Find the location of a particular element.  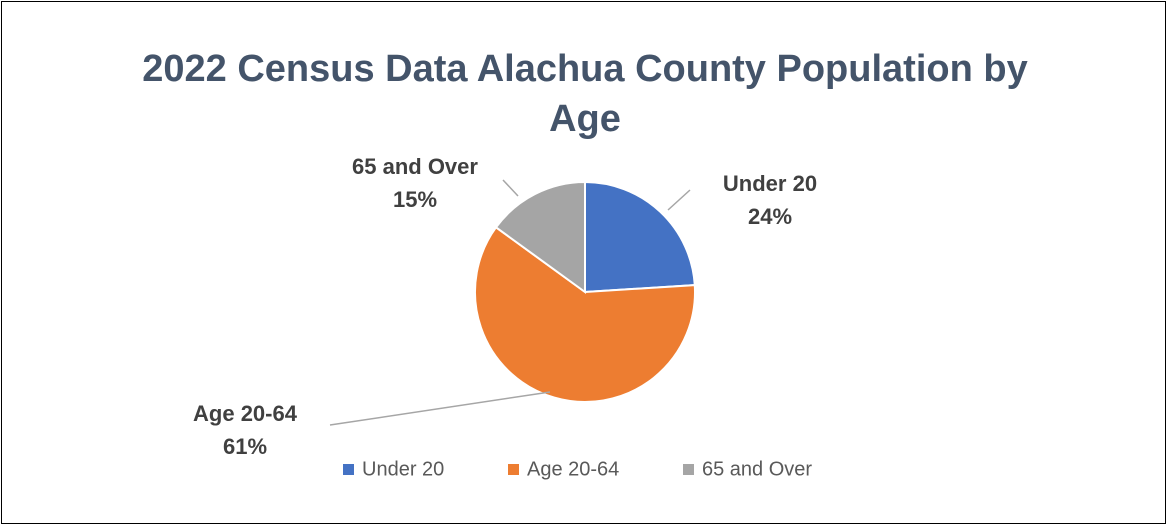

legend-label: Under 20 is located at coordinates (403, 469).